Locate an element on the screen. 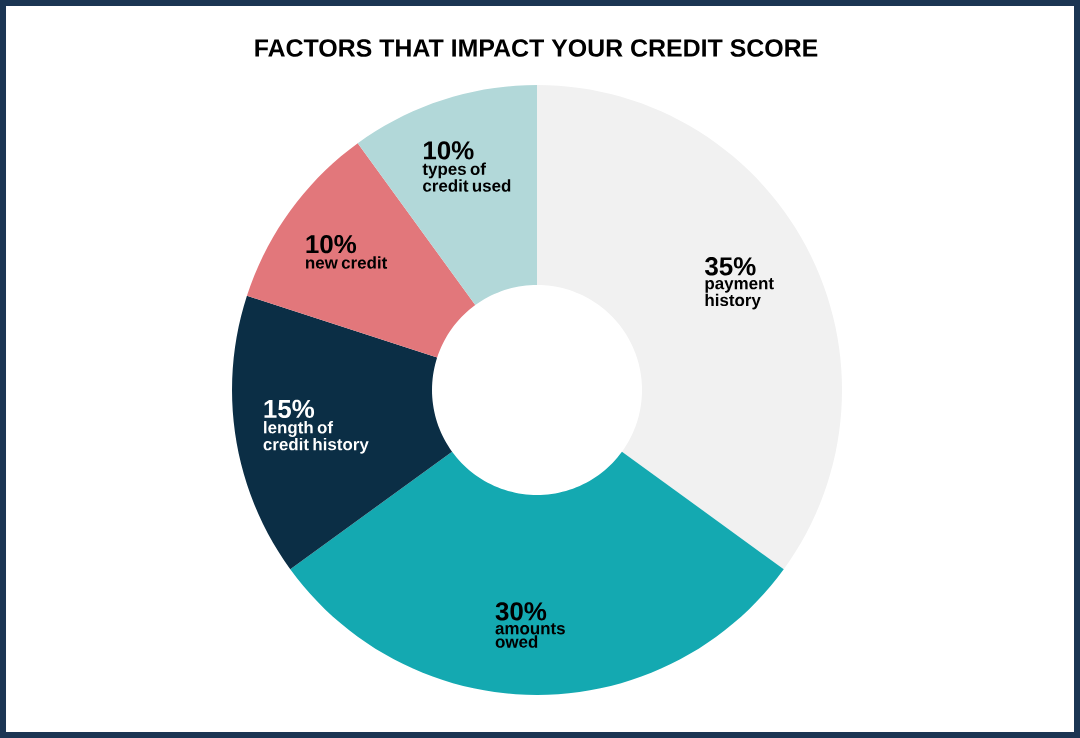 Image resolution: width=1080 pixels, height=738 pixels. data-label: 35% is located at coordinates (730, 266).